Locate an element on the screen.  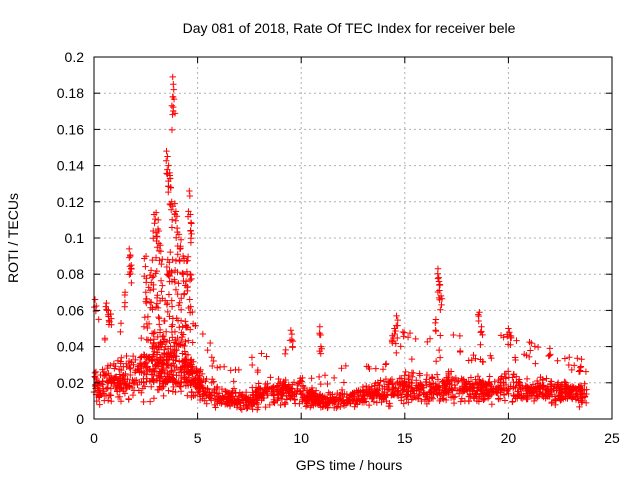
y-tick-labels: 0 0.02 0.04 0.06 0.08 0.1 0.12 0.14 0.16 0.18 0.2 is located at coordinates (70, 238).